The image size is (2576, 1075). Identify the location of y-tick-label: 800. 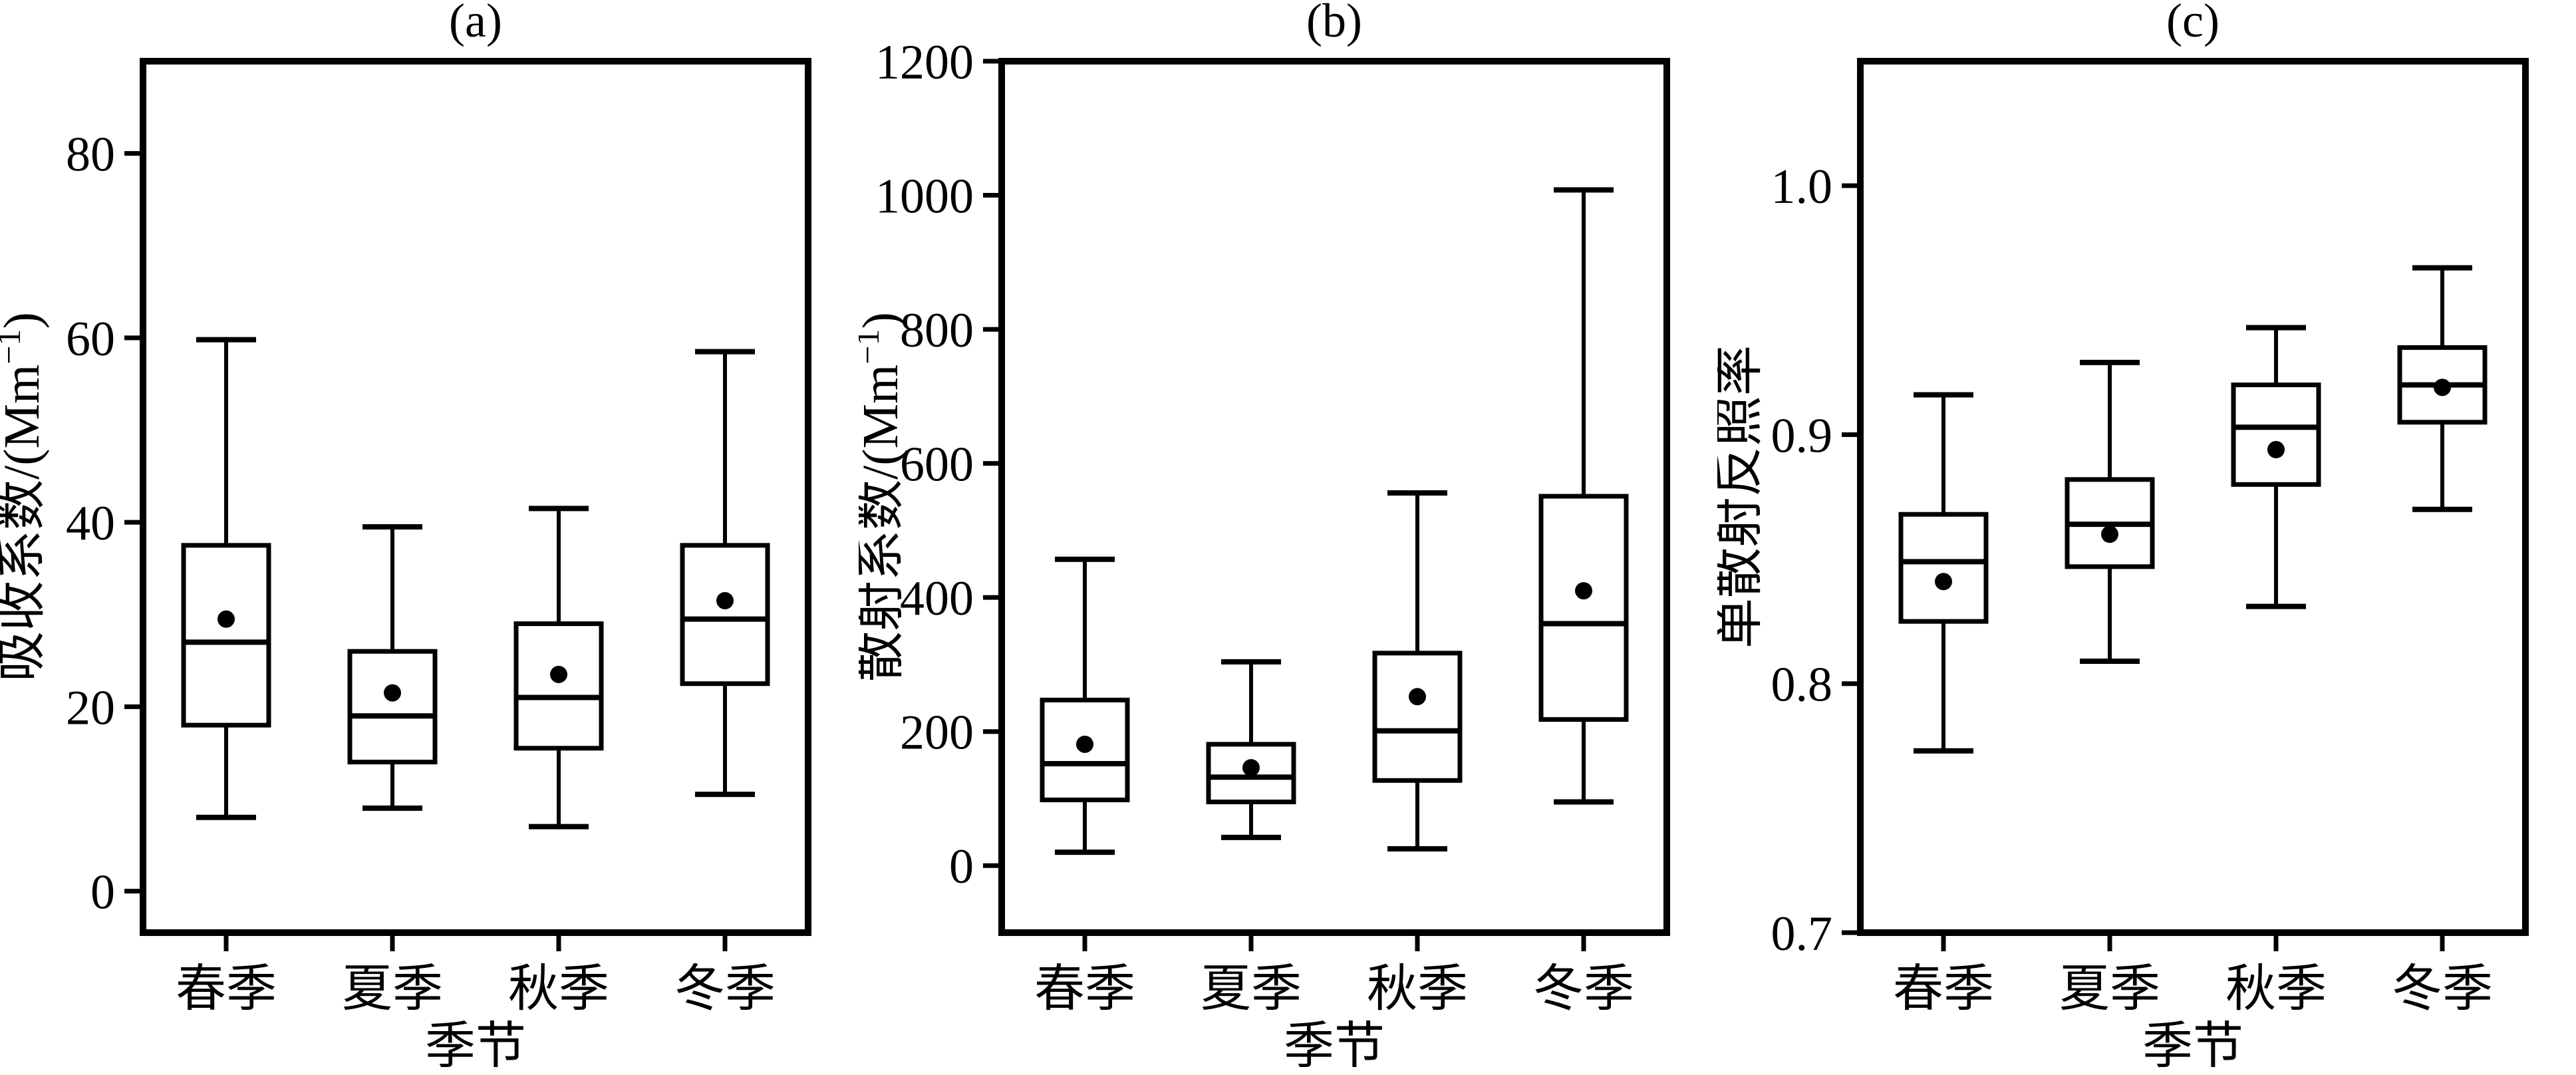
(937, 330).